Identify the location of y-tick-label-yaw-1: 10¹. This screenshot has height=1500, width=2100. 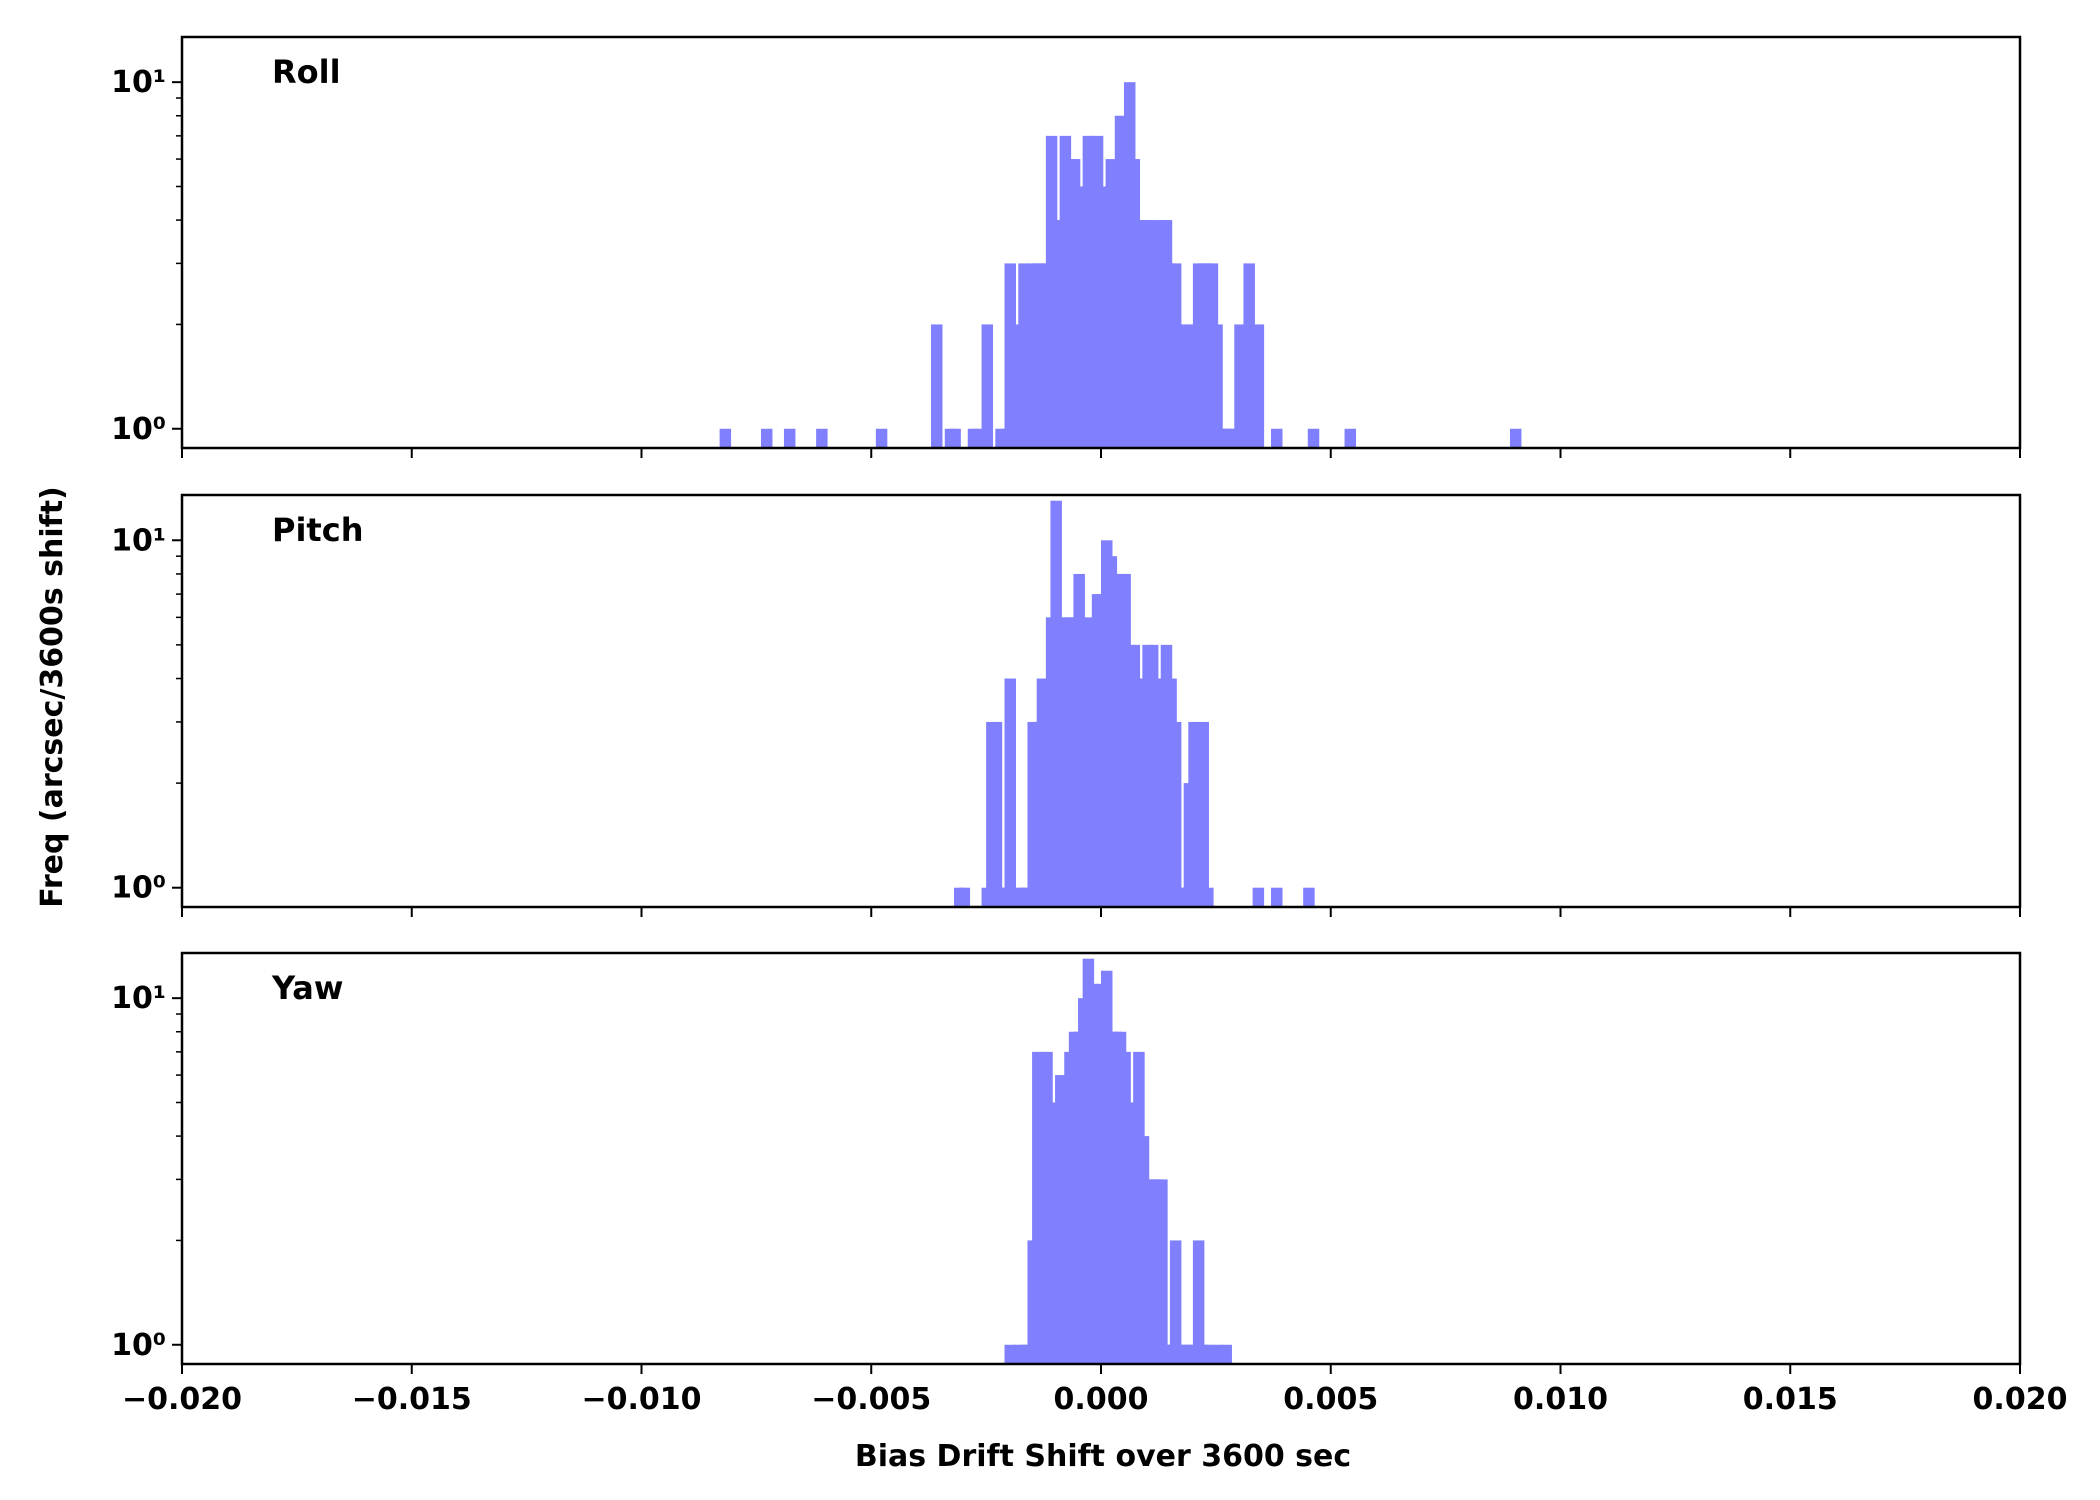
(138, 998).